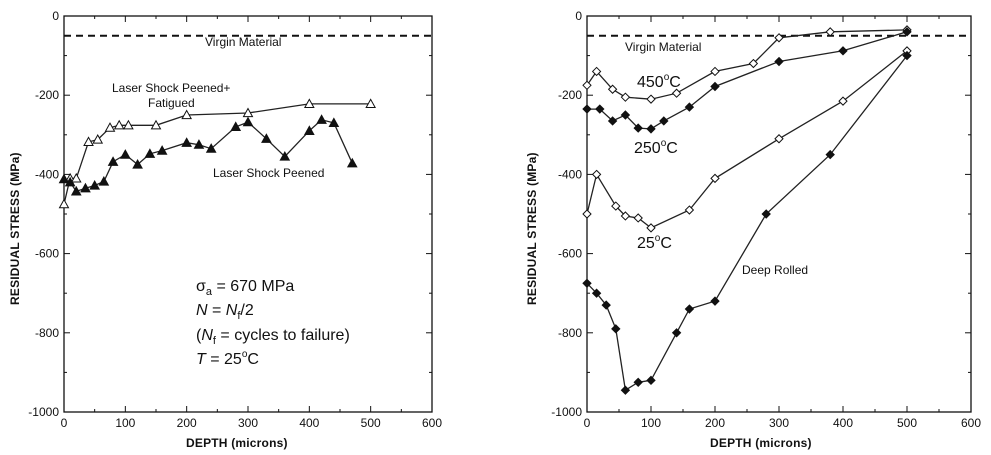 The width and height of the screenshot is (991, 455). What do you see at coordinates (907, 423) in the screenshot?
I see `right-x-tick-label: 500` at bounding box center [907, 423].